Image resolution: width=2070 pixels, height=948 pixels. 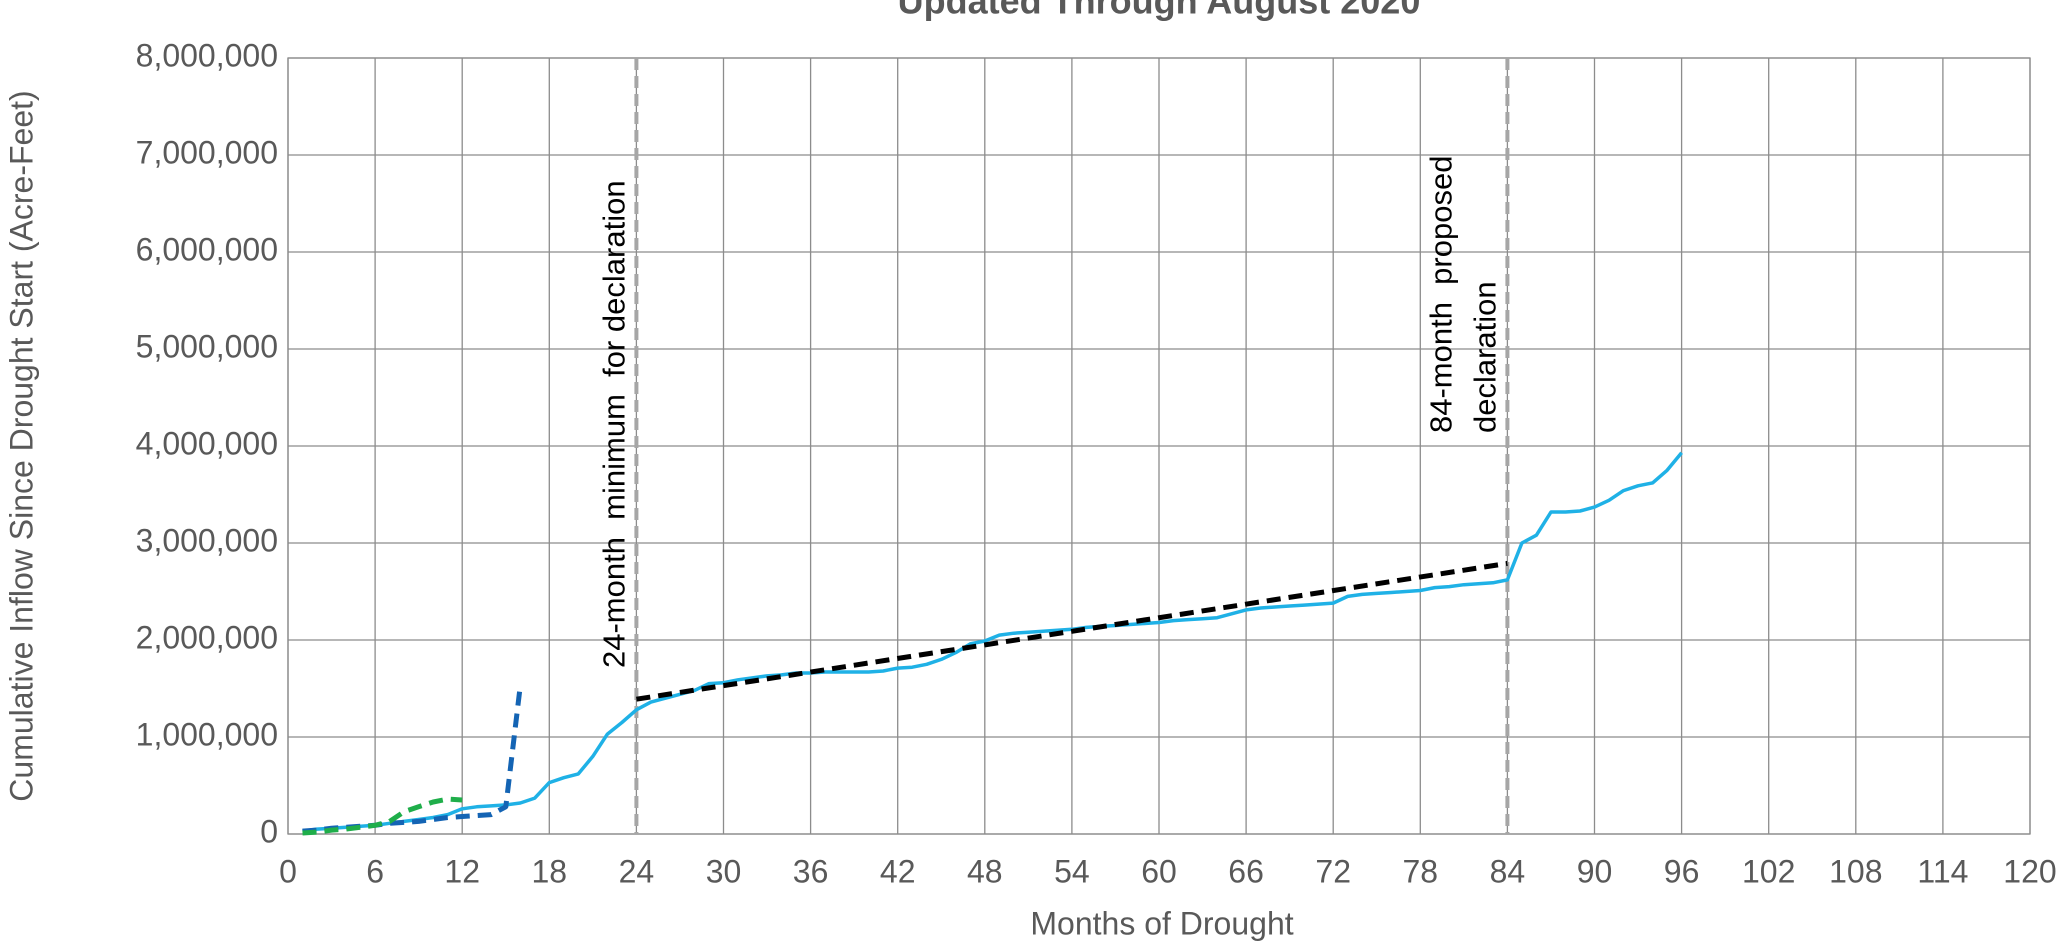 What do you see at coordinates (375, 871) in the screenshot?
I see `x-tick-label: 6` at bounding box center [375, 871].